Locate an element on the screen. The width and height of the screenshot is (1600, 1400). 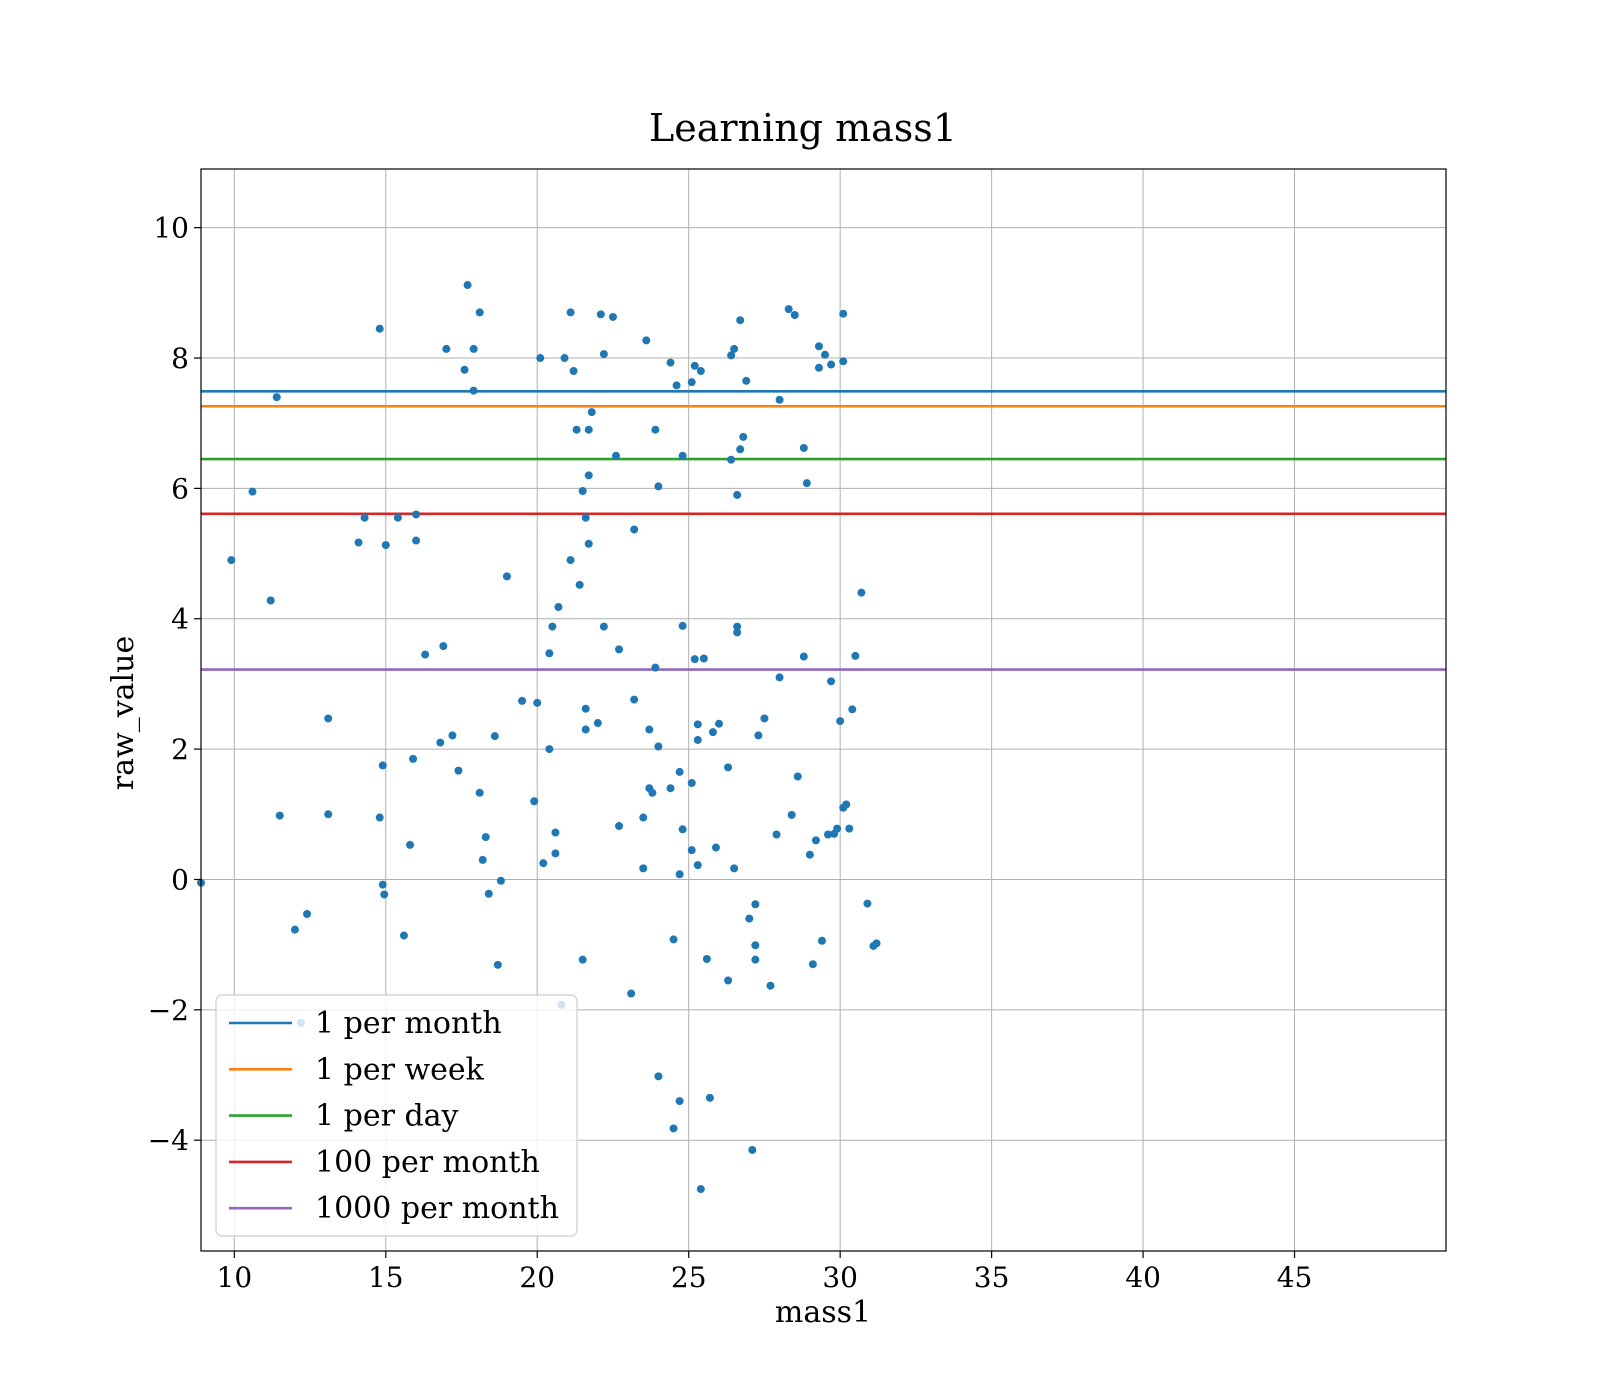
legend-label: 1 per month is located at coordinates (408, 1023).